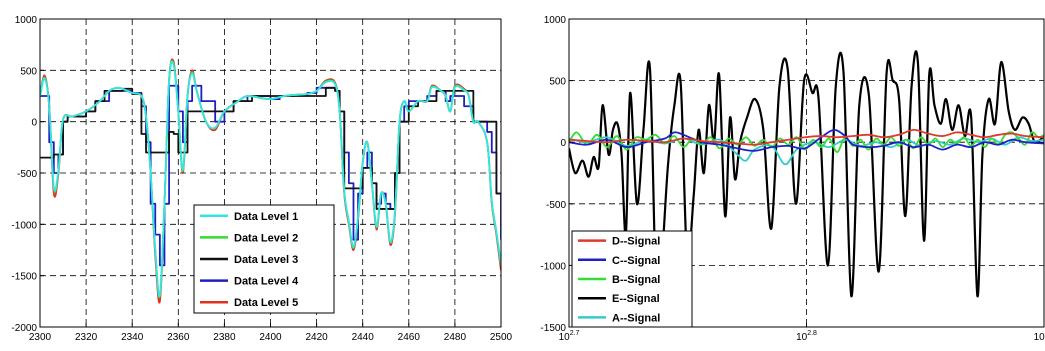 Image resolution: width=1045 pixels, height=351 pixels. I want to click on legend-label: C--Signal, so click(636, 261).